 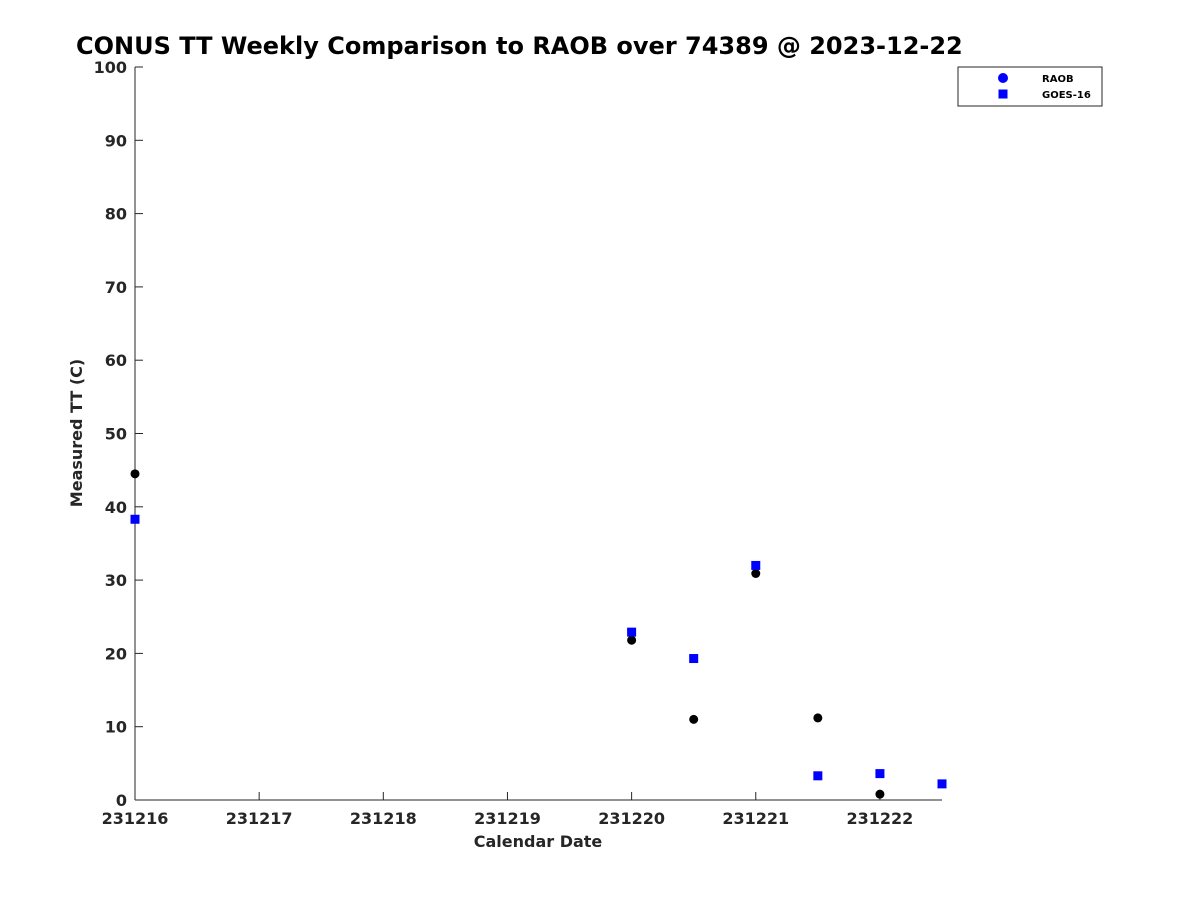 I want to click on legend-box, so click(x=1030, y=86).